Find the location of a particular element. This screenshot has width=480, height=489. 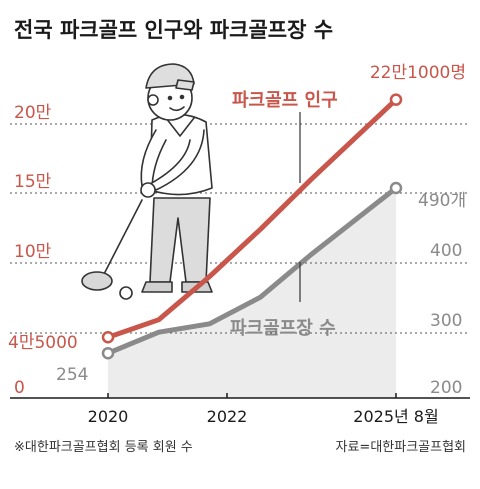

footnote: ※대한파크골프협회 등록 회원 수 is located at coordinates (103, 447).